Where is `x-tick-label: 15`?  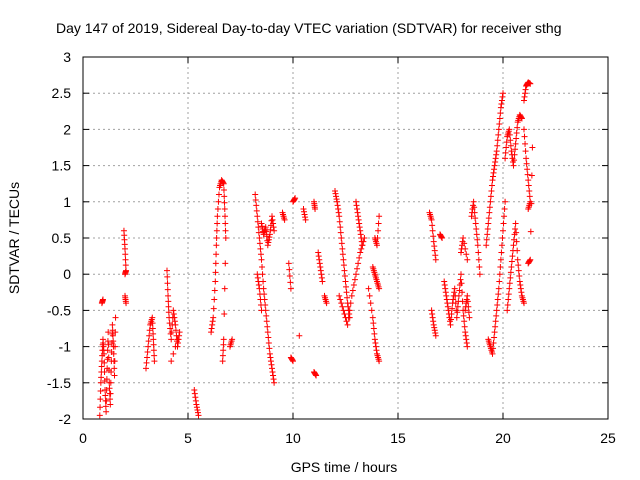 x-tick-label: 15 is located at coordinates (398, 438).